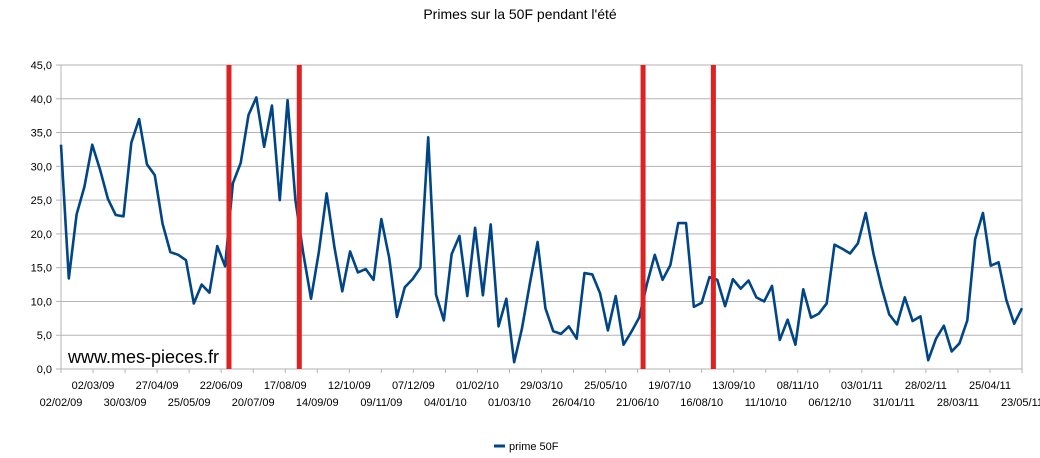  Describe the element at coordinates (41, 235) in the screenshot. I see `y-tick-label: 20,0` at that location.